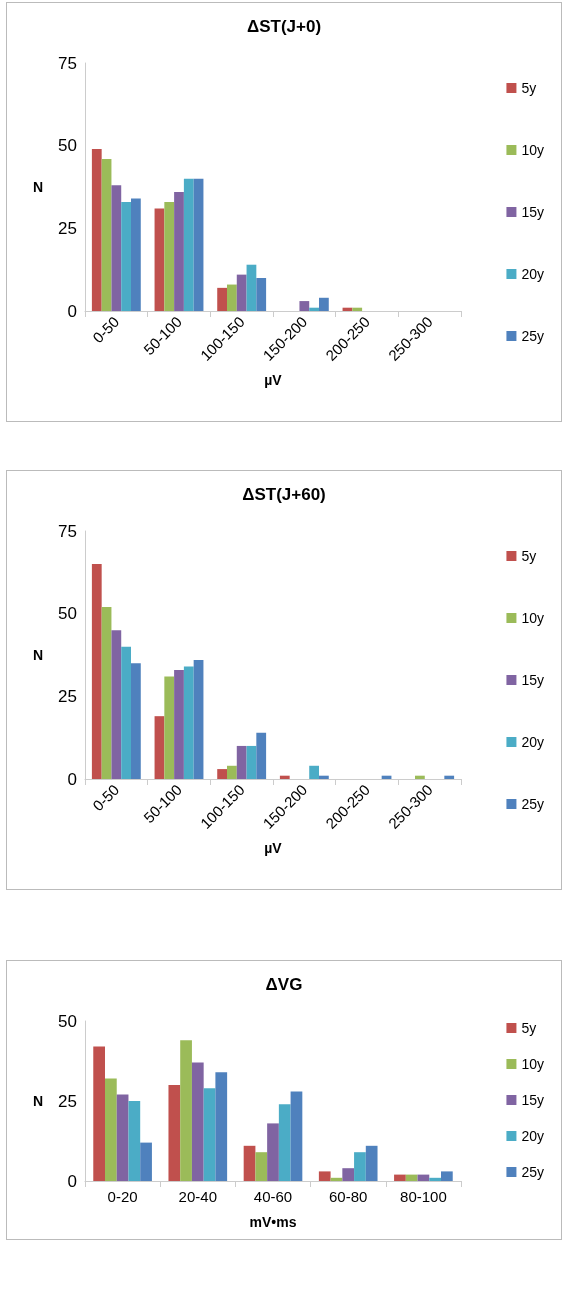  Describe the element at coordinates (122, 1196) in the screenshot. I see `x-tick-label: 0-20` at that location.